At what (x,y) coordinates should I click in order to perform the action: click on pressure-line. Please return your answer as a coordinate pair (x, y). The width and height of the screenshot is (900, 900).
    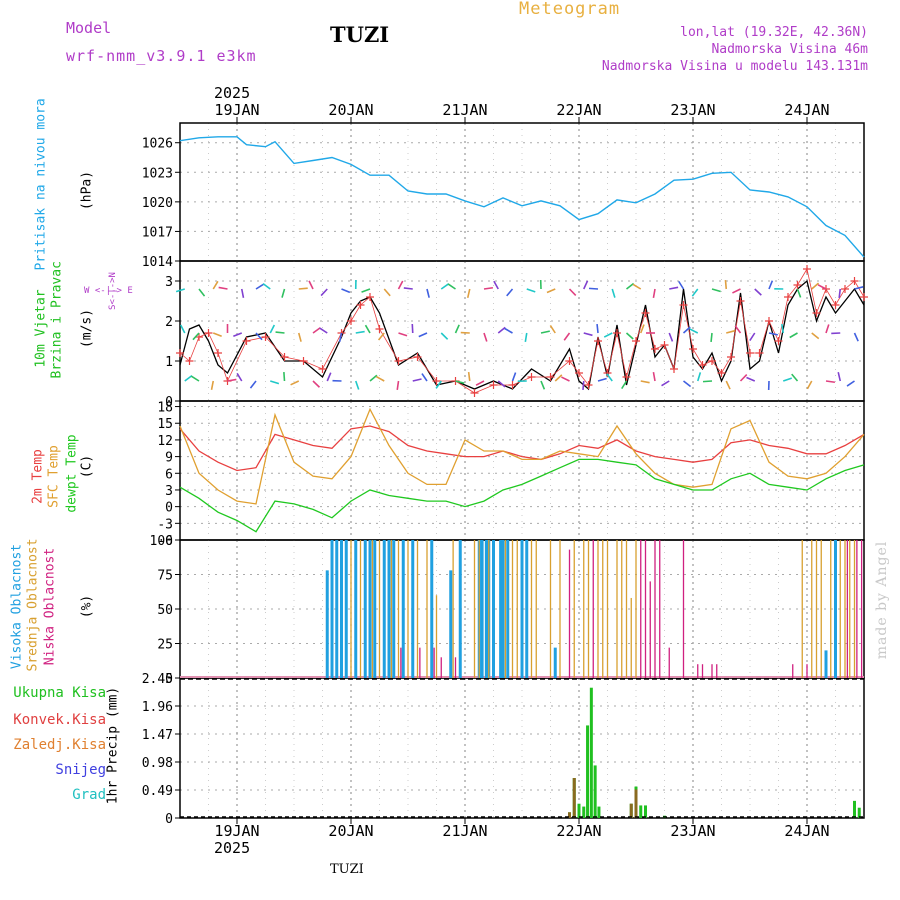
    Looking at the image, I should click on (522, 197).